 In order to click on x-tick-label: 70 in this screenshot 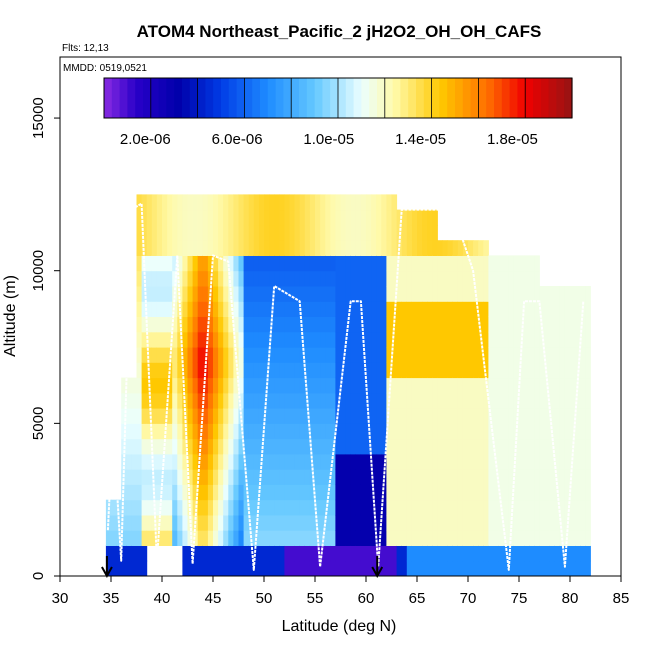, I will do `click(468, 598)`.